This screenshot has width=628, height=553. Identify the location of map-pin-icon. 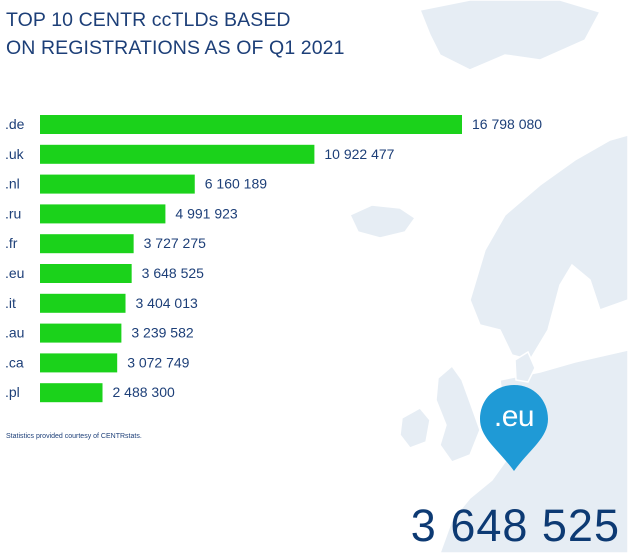
(514, 428).